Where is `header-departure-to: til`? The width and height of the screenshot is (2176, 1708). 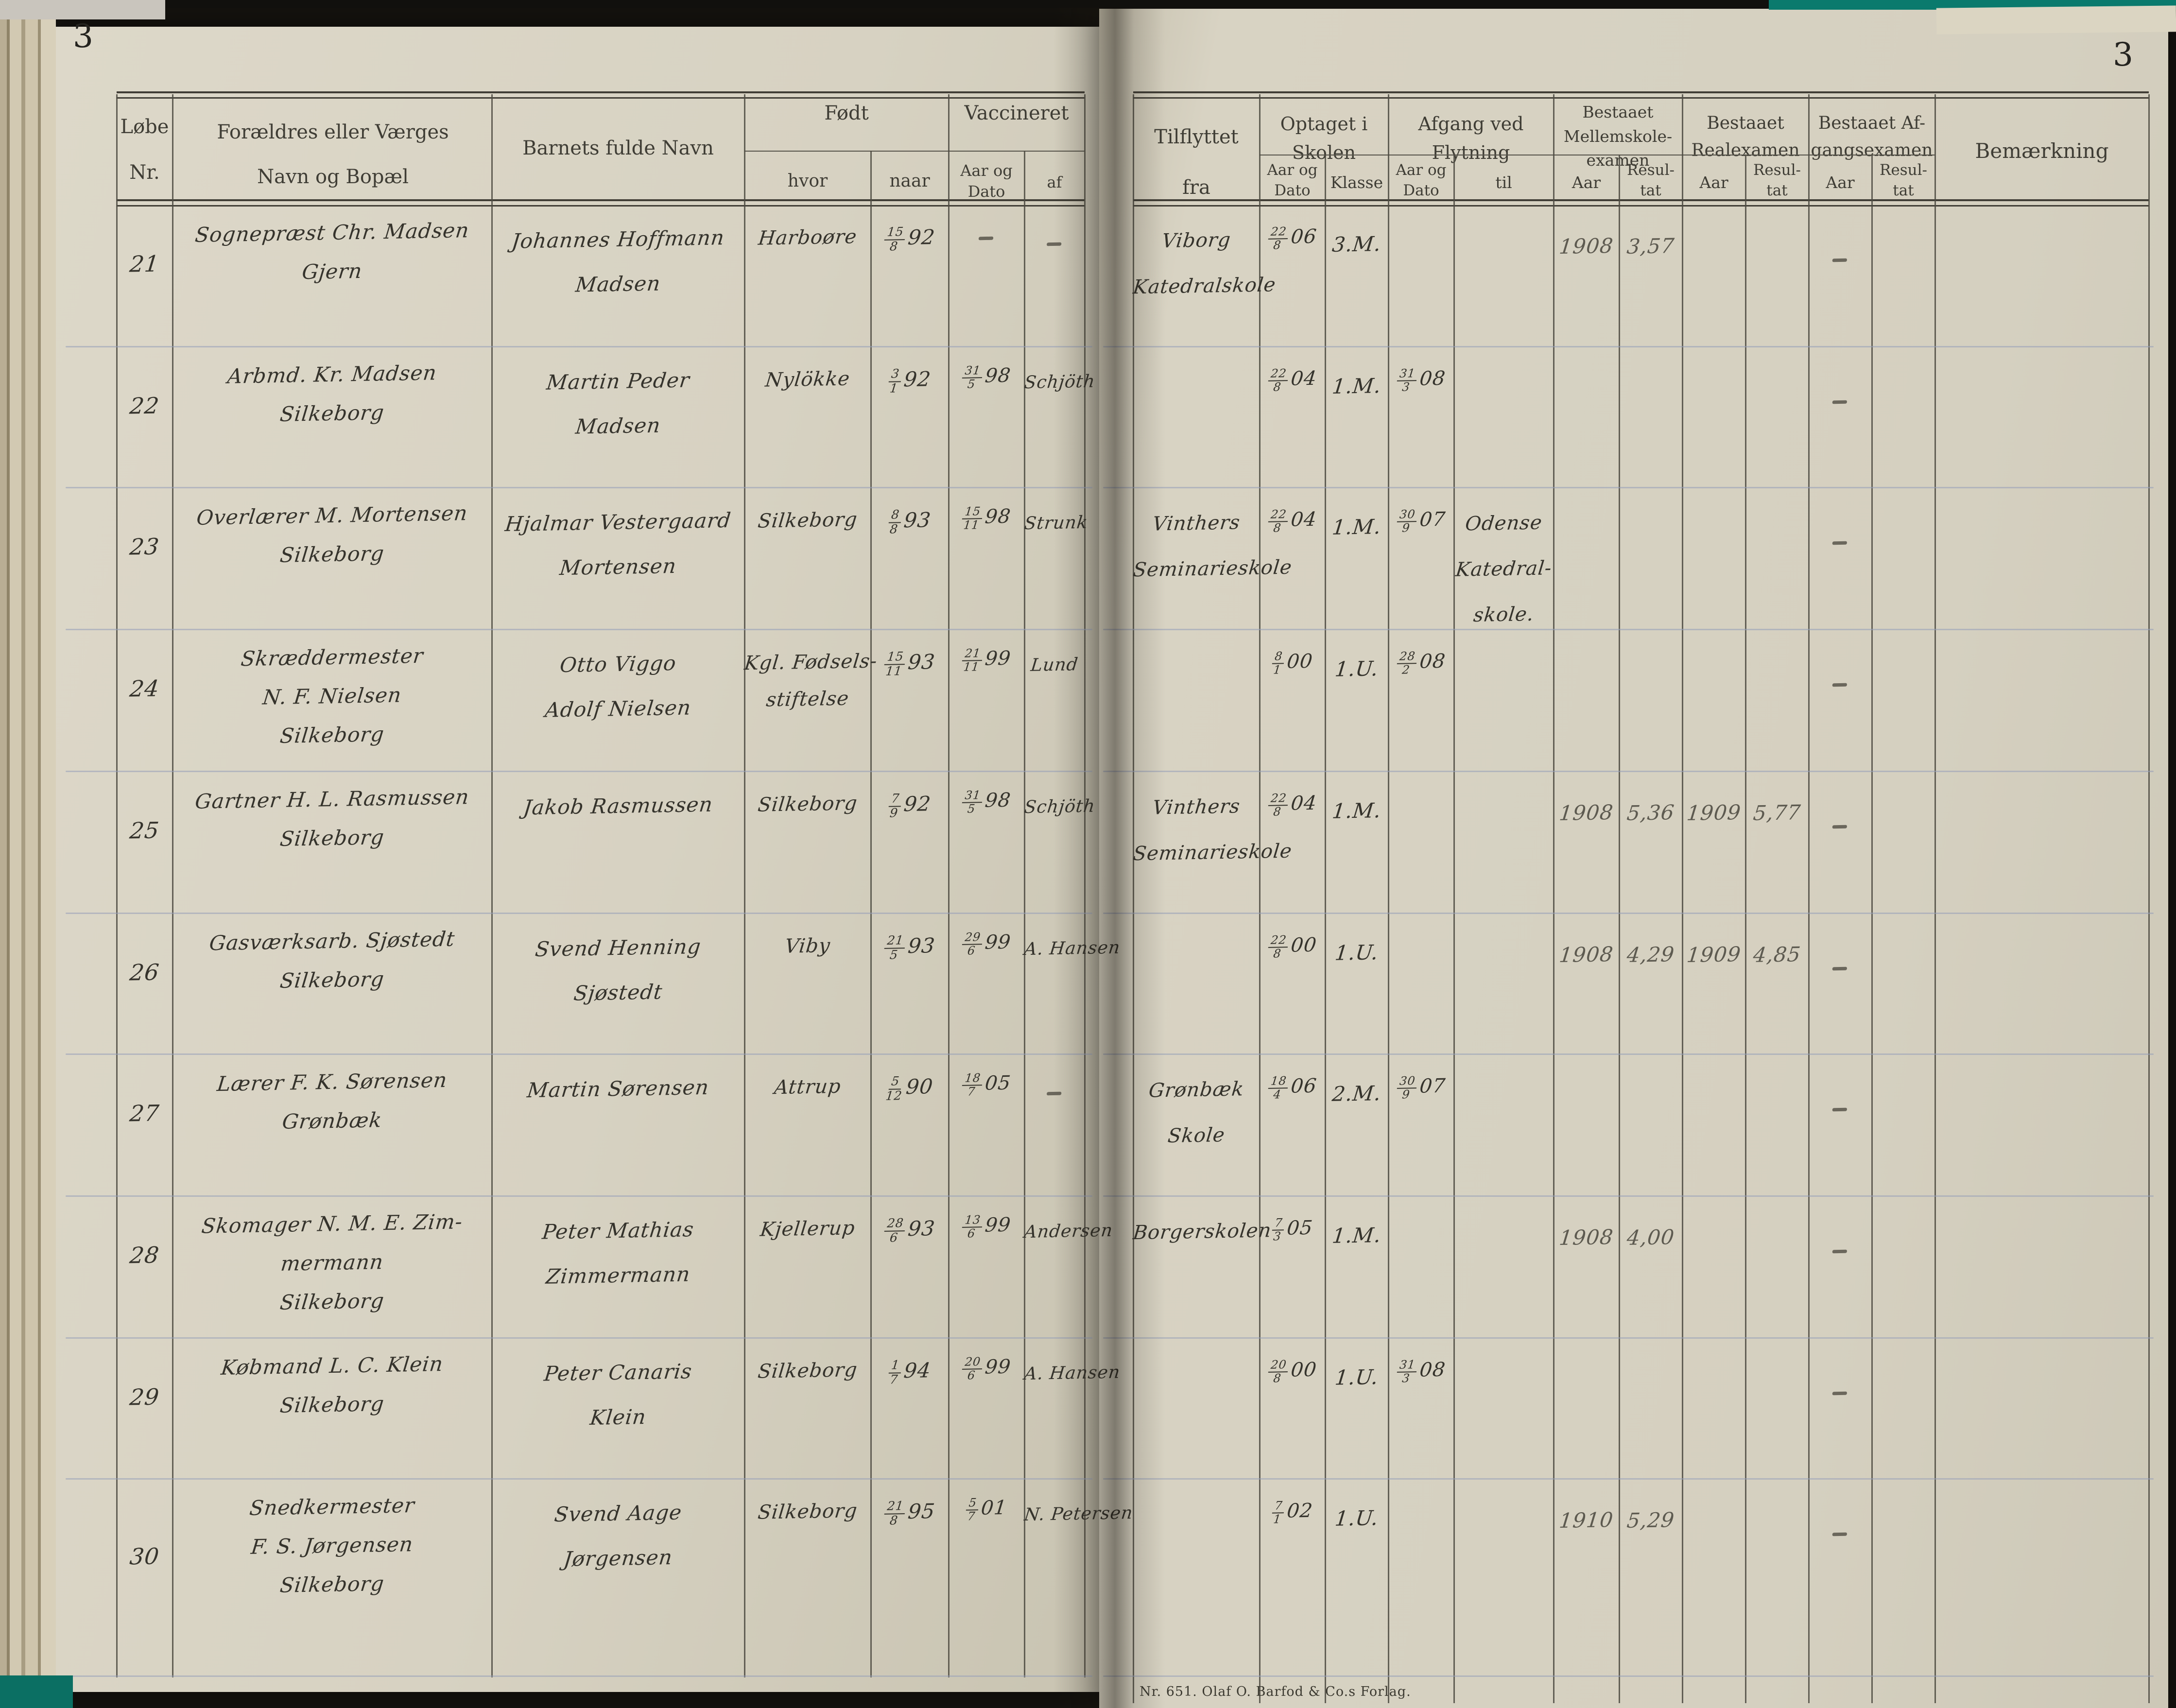
header-departure-to: til is located at coordinates (1503, 182).